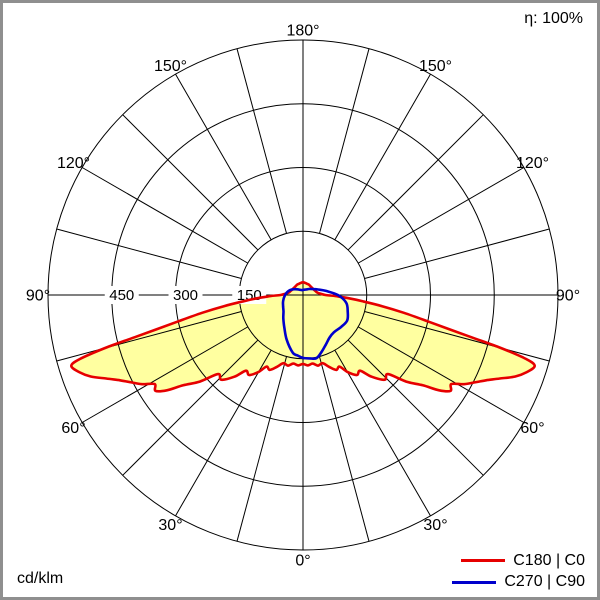  I want to click on ring-value-label: 300, so click(185, 295).